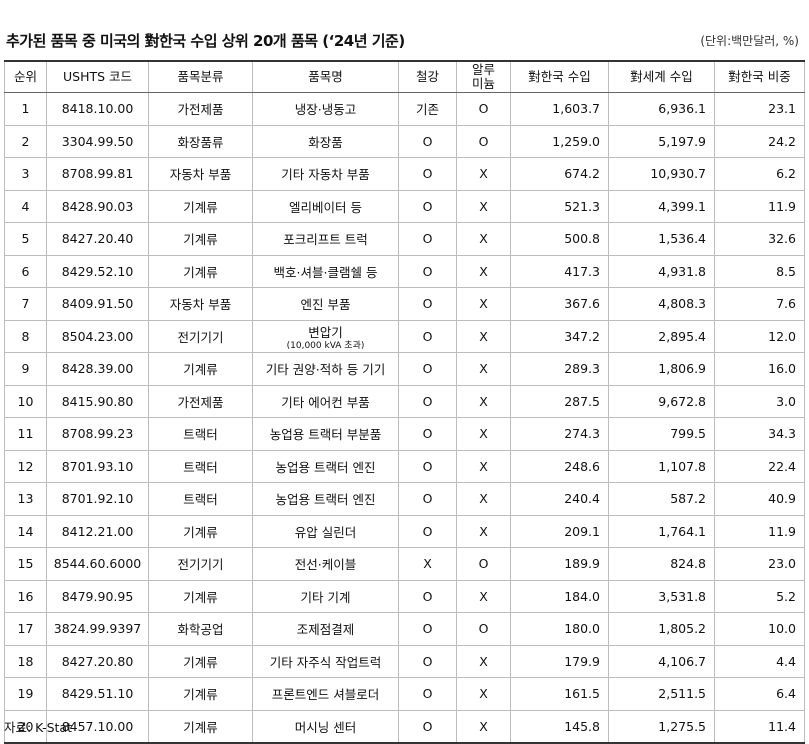 The width and height of the screenshot is (809, 744). Describe the element at coordinates (404, 206) in the screenshot. I see `table-row: 4 8428.90.03 기계류 엘리베이터 등 O X 521.3 4,399.1 11.9` at that location.